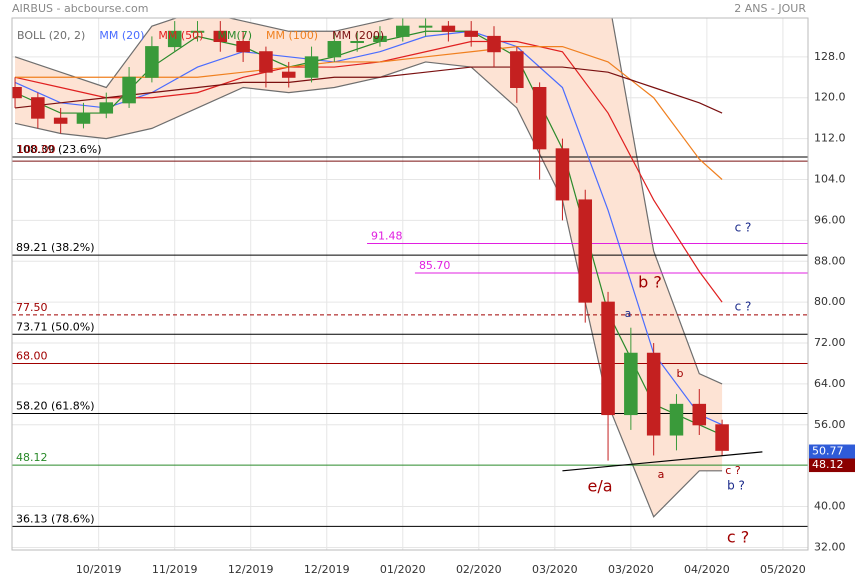 The image size is (855, 580). What do you see at coordinates (55, 247) in the screenshot?
I see `level-label: 89.21 (38.2%)` at bounding box center [55, 247].